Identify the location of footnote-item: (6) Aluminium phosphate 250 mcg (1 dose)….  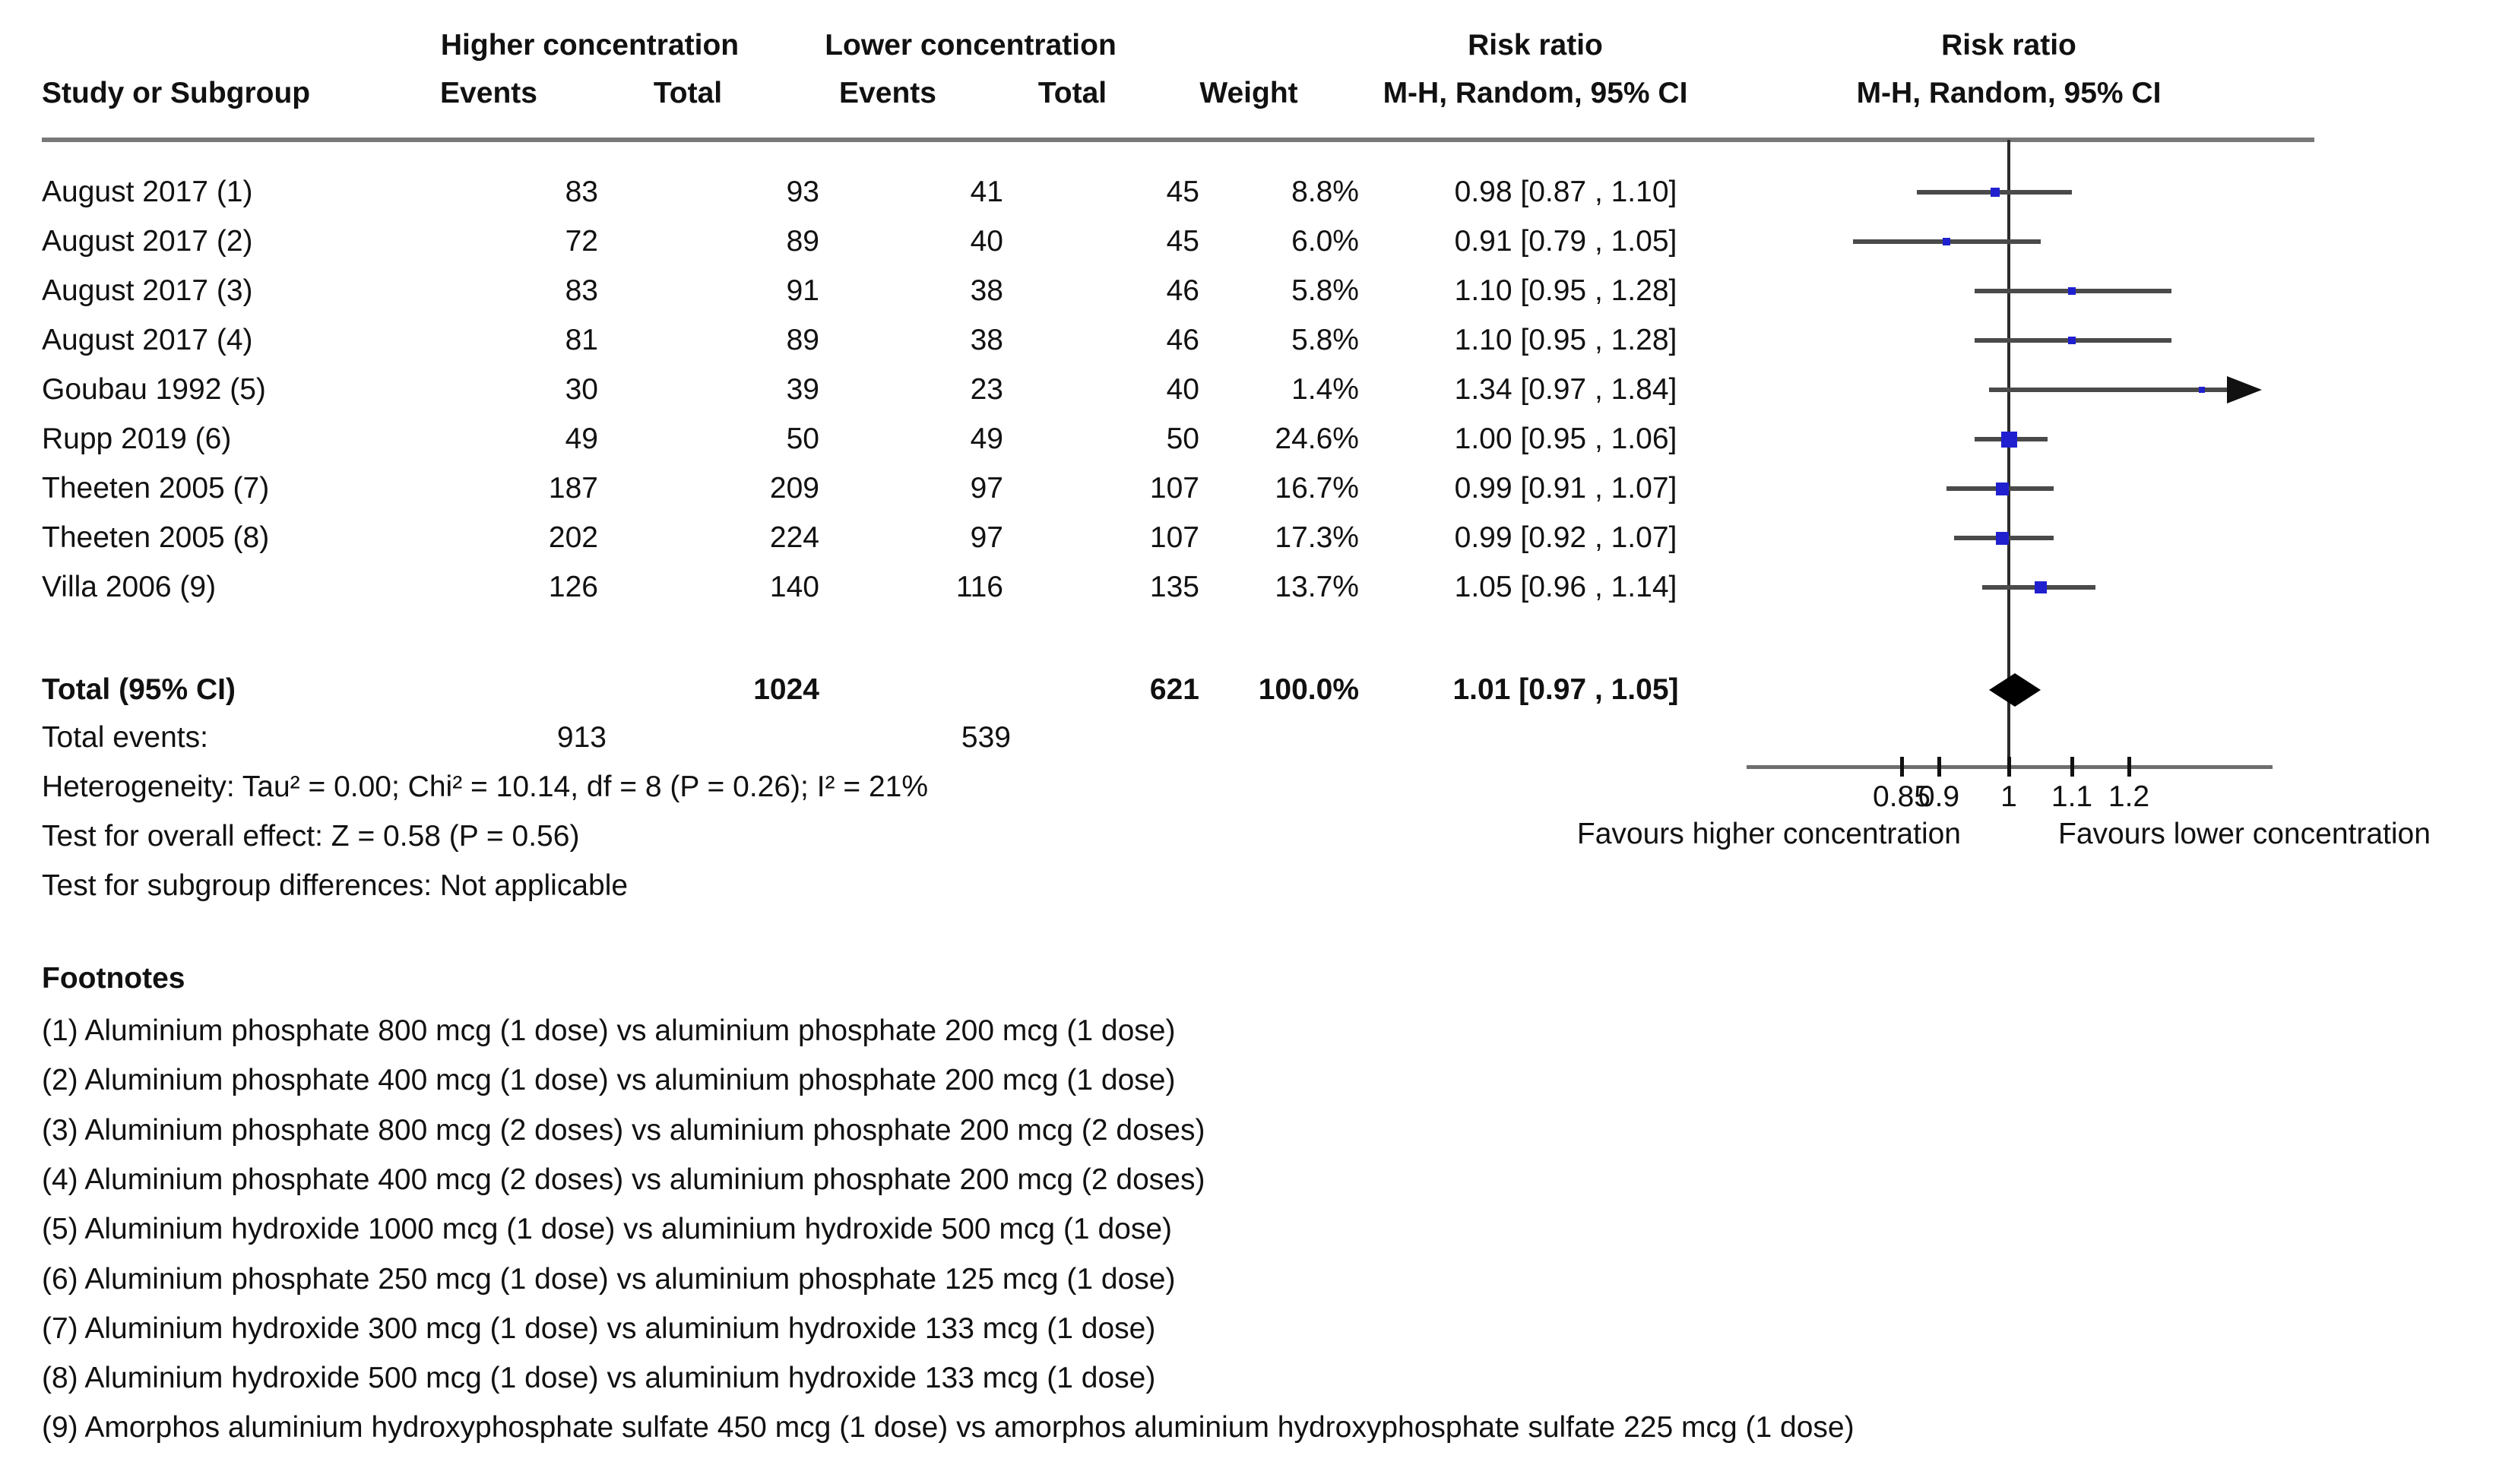
(609, 1279).